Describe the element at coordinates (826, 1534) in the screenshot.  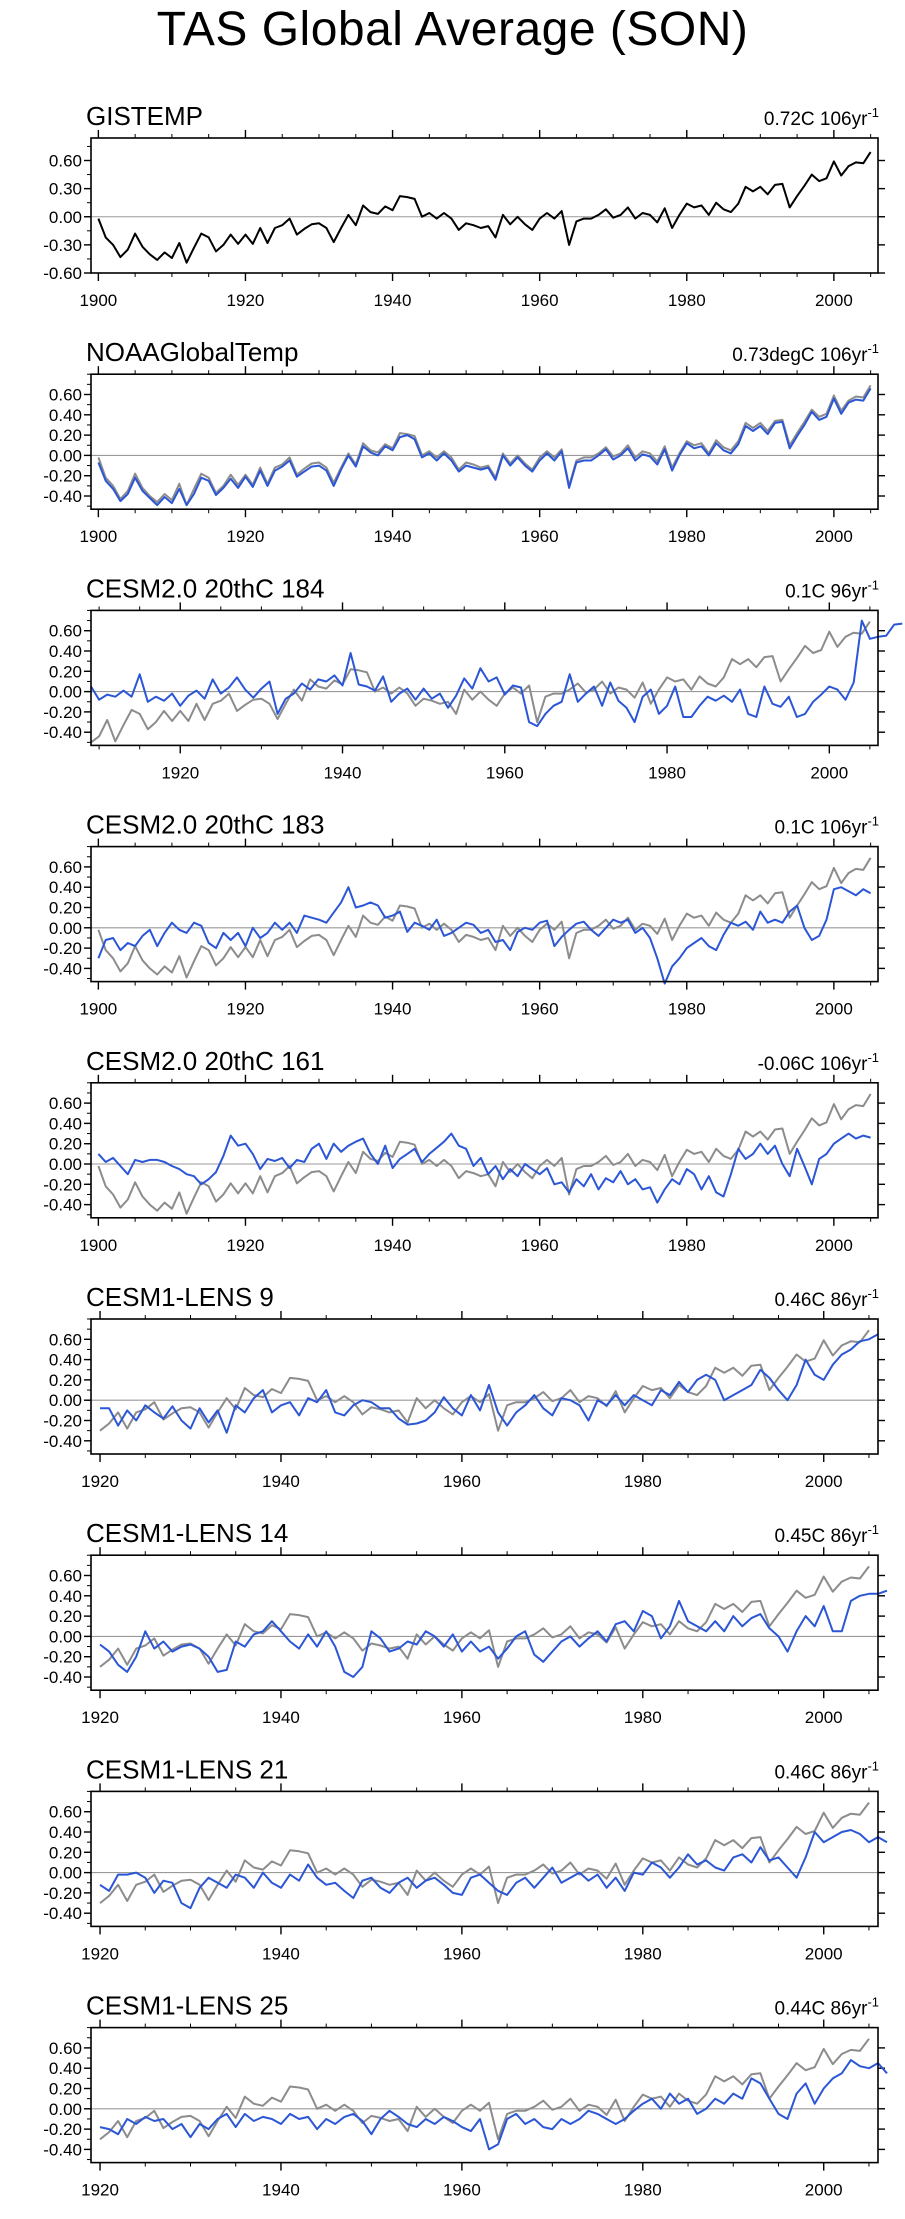
I see `trend-label: 0.45C 86yr-1` at that location.